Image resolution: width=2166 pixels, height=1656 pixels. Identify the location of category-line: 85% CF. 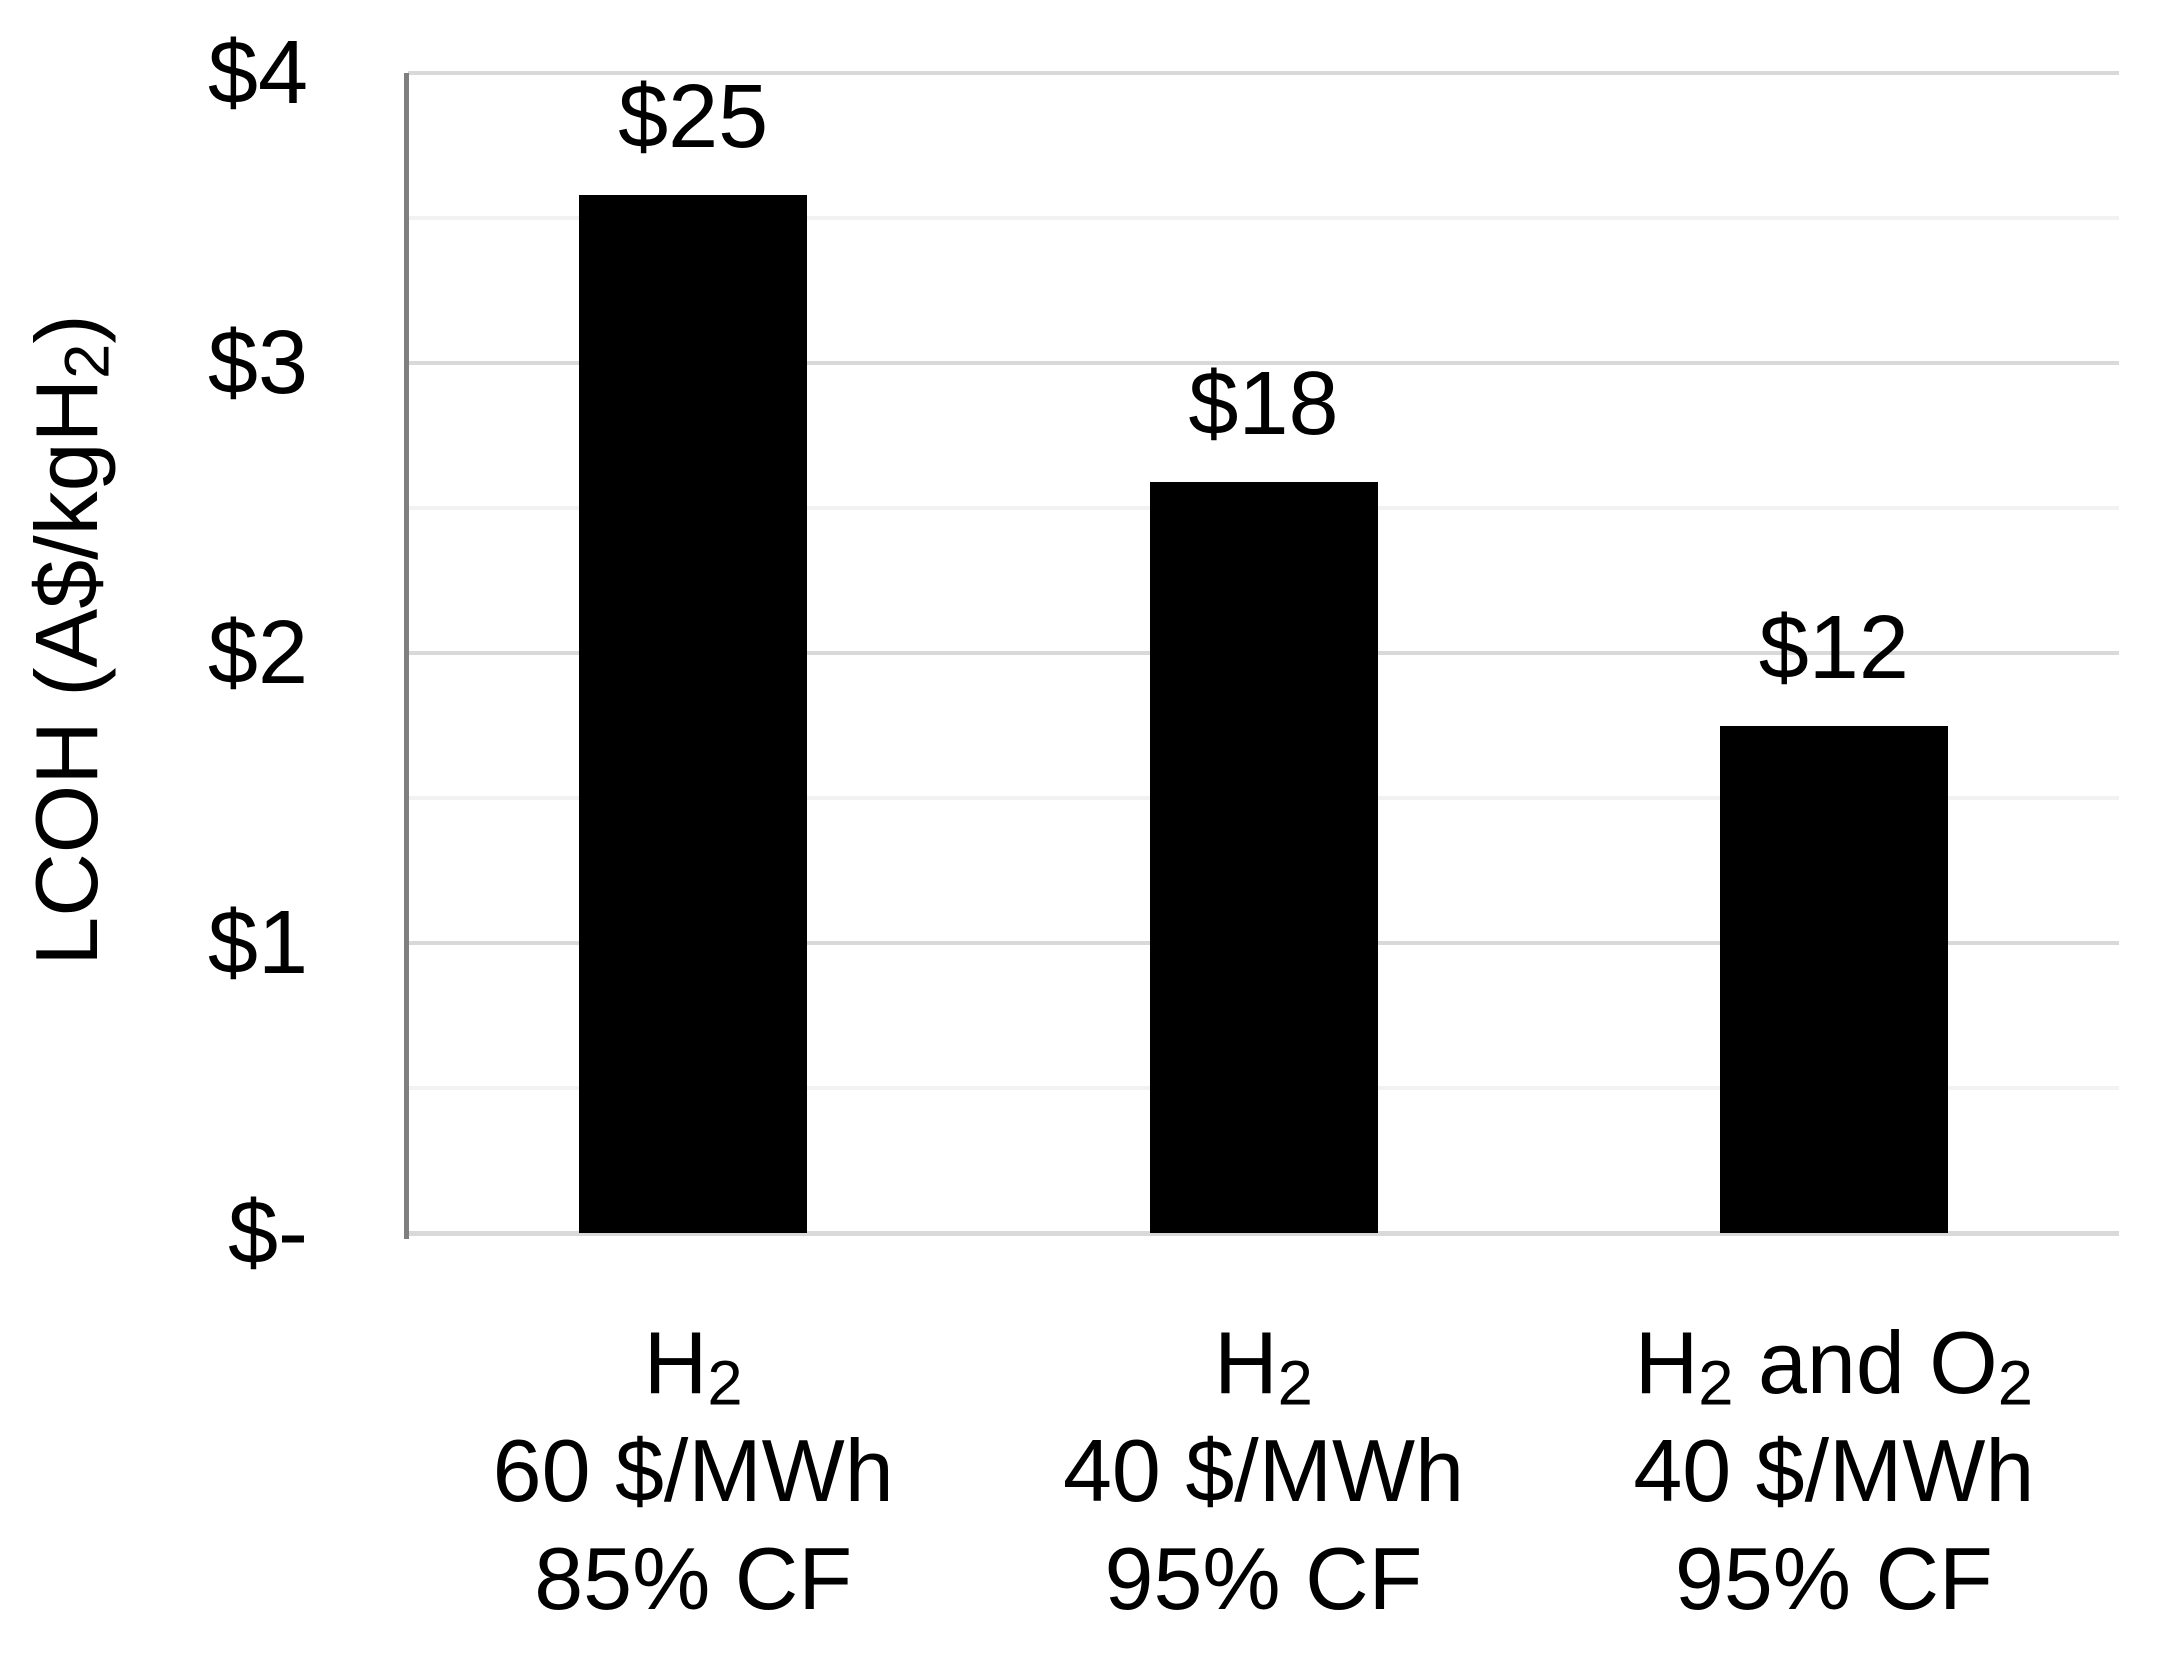
(693, 1579).